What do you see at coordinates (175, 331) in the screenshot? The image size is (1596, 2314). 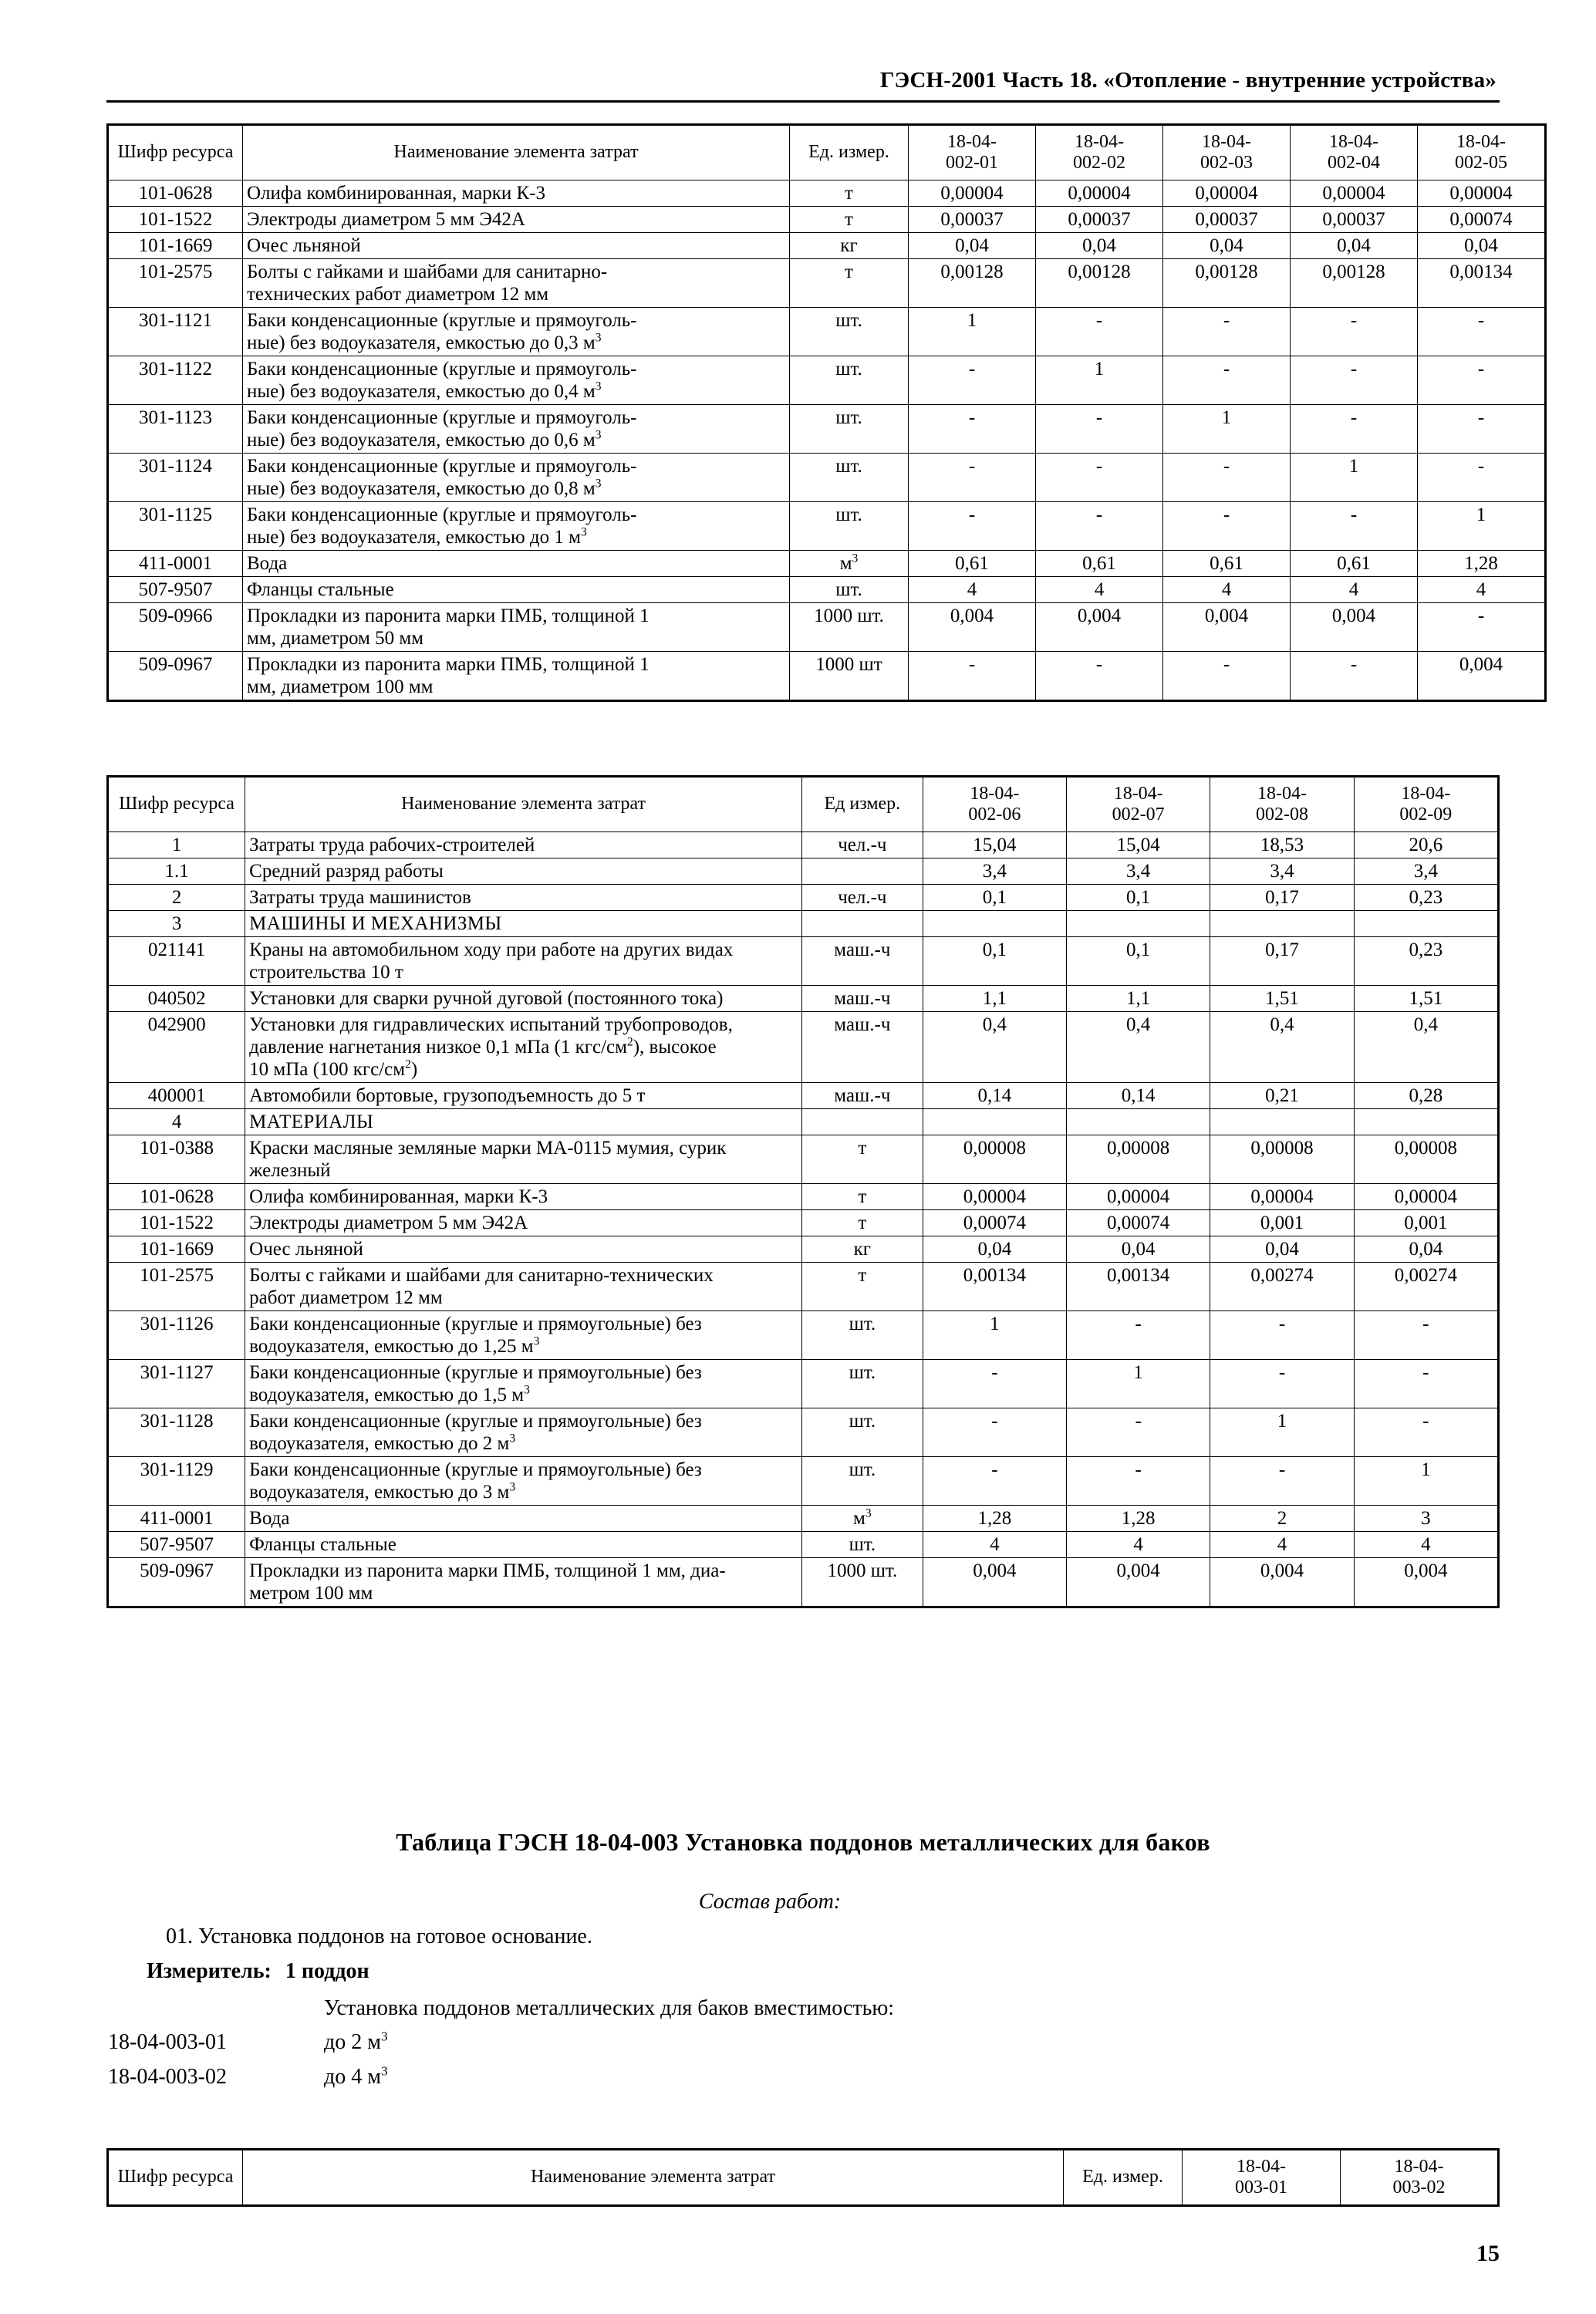 I see `cell-resource-code: 301-1121` at bounding box center [175, 331].